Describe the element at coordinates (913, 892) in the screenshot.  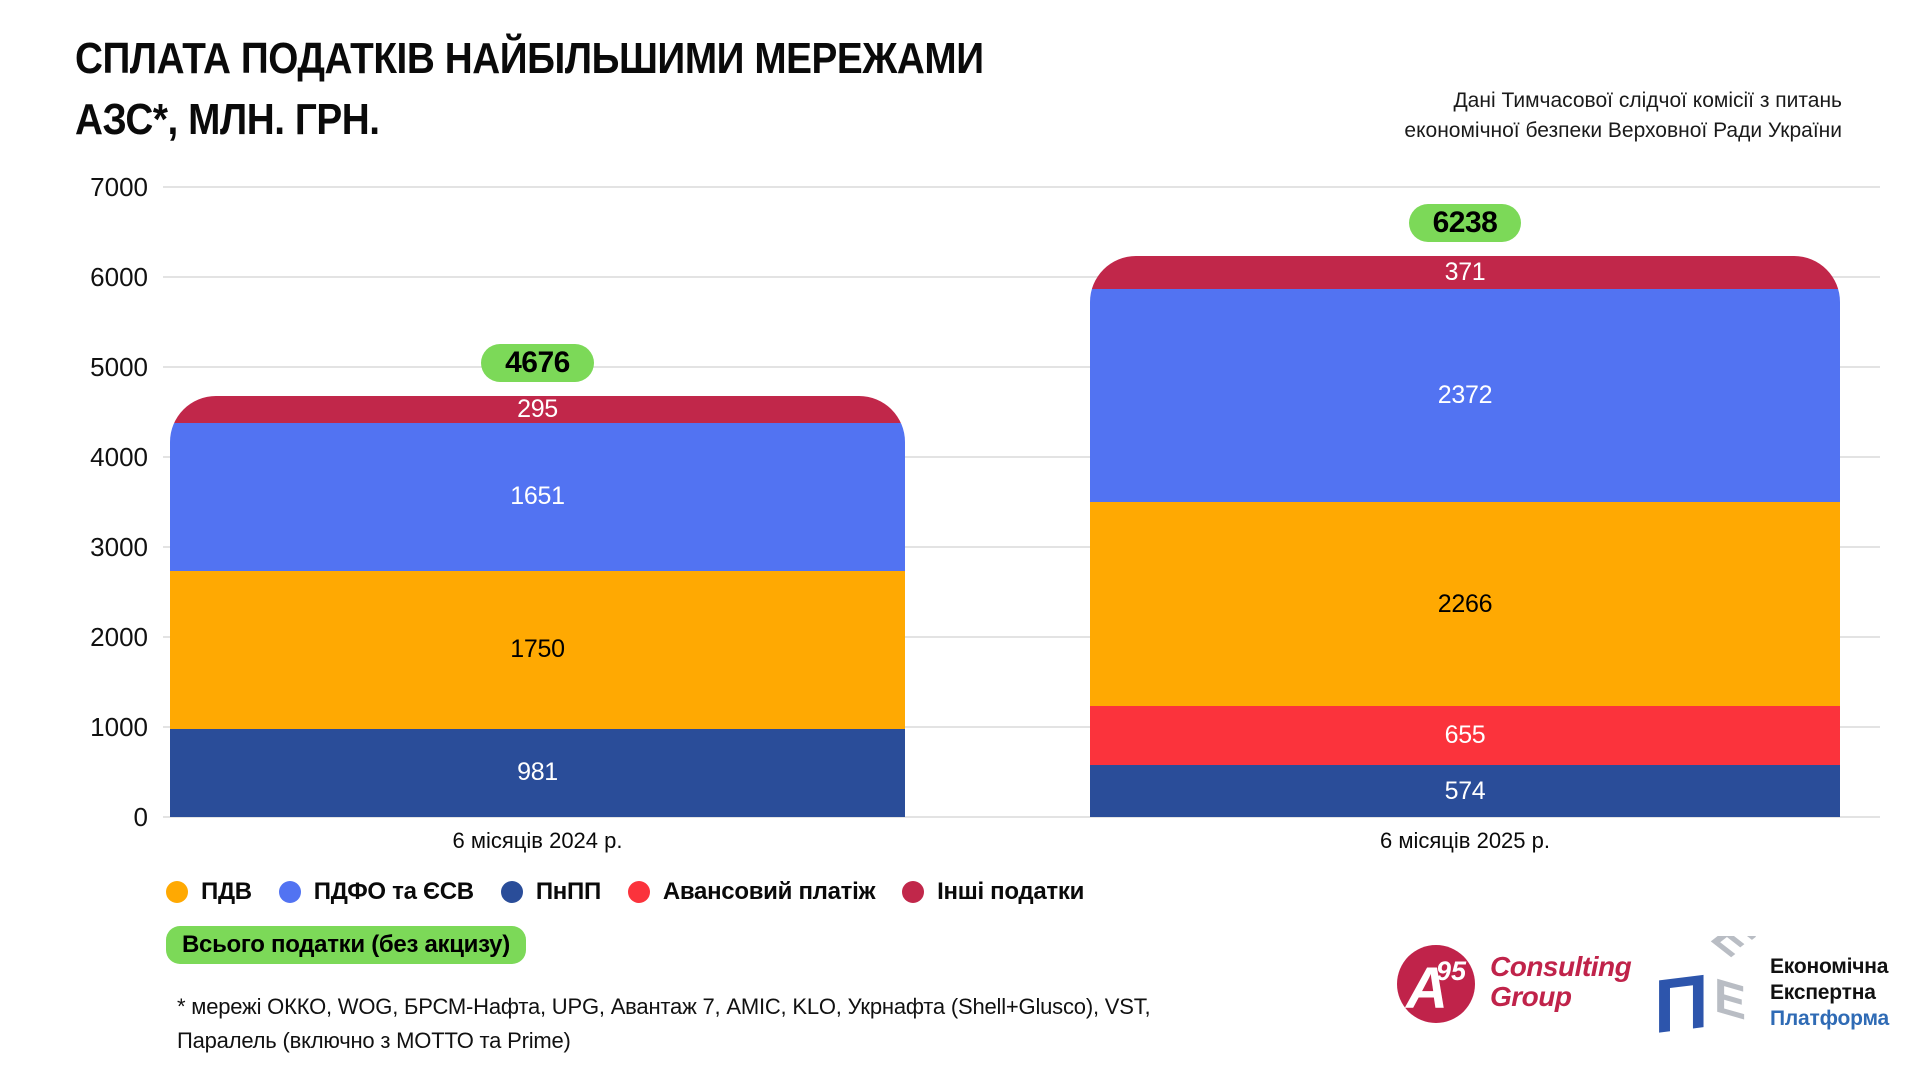
I see `legend-dot-other-taxes` at that location.